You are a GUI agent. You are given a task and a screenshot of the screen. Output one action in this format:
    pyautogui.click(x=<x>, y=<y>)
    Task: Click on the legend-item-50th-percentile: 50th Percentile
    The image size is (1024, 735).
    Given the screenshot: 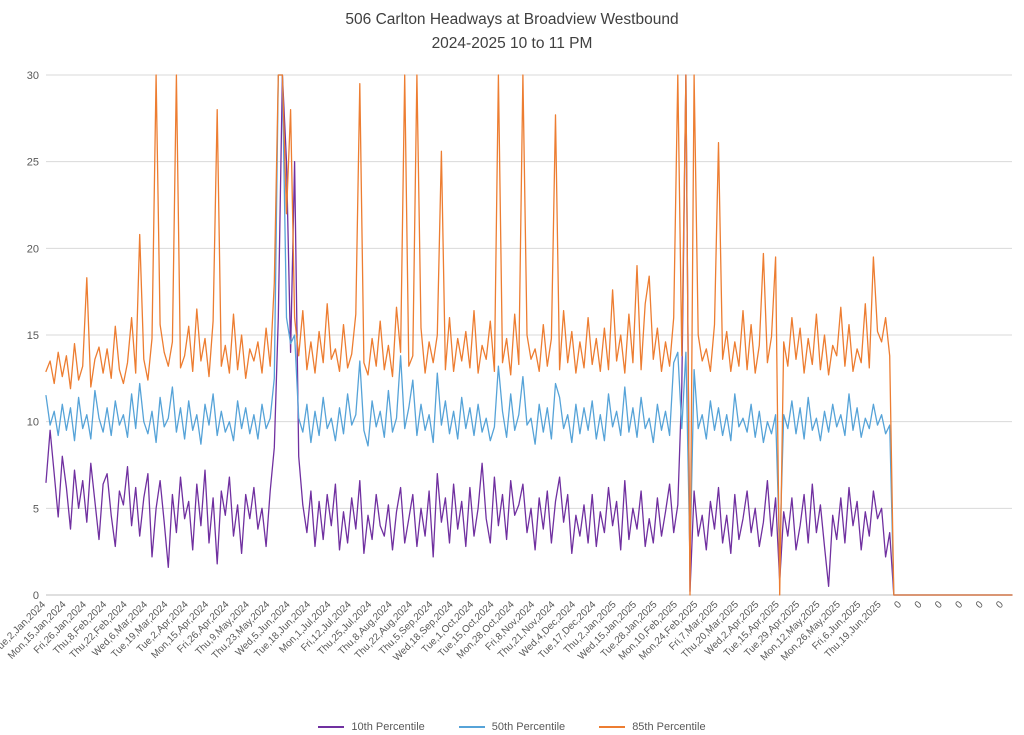 What is the action you would take?
    pyautogui.click(x=512, y=727)
    